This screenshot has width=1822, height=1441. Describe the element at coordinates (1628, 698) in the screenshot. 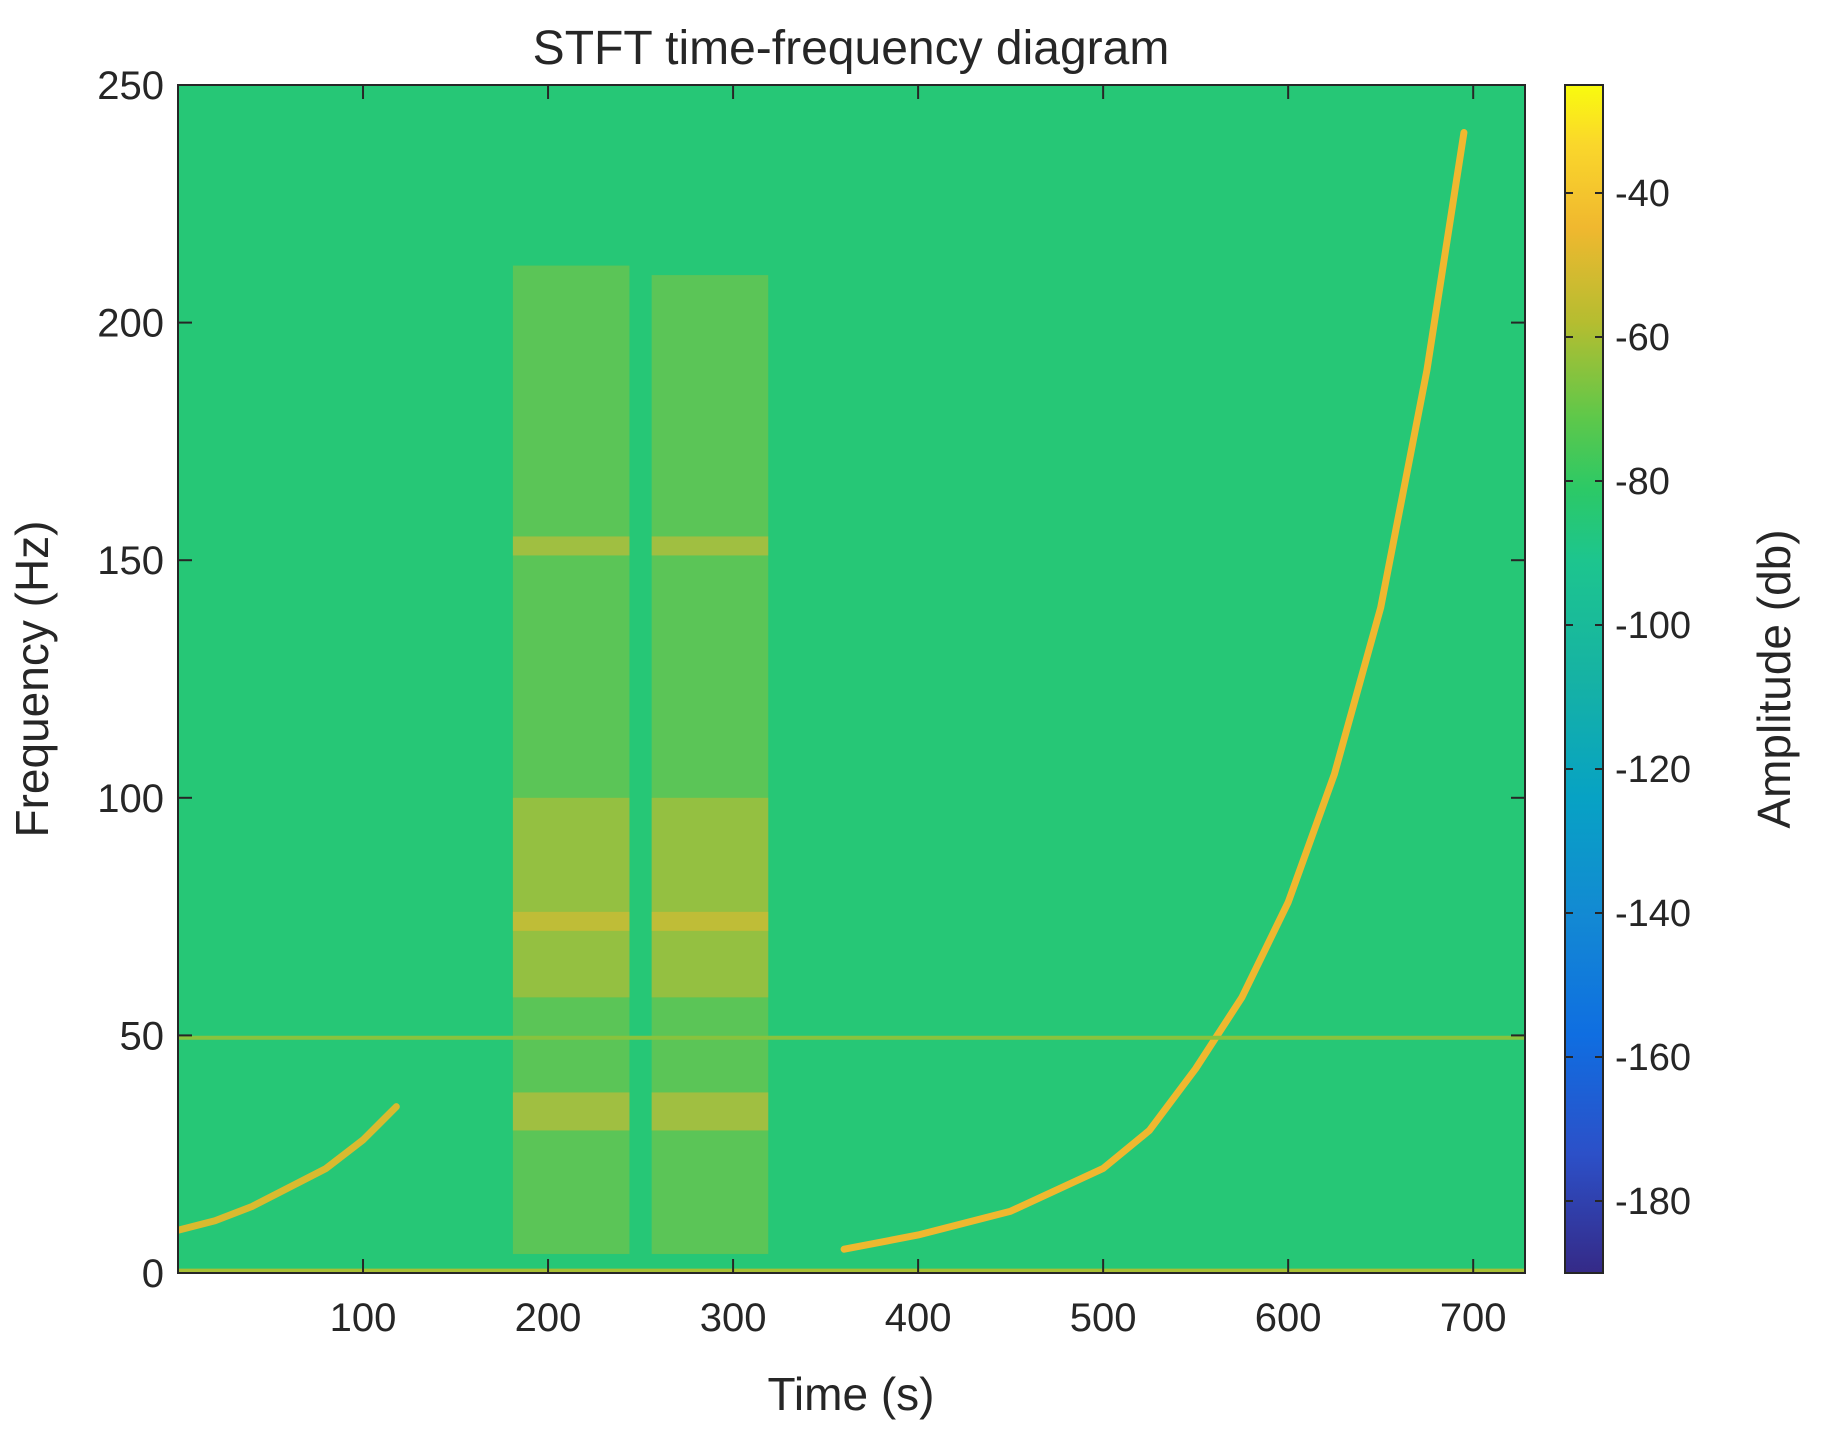

I see `colorbar-ticks: -40 -60 -80 -100 -120 -140 -160 -180` at that location.